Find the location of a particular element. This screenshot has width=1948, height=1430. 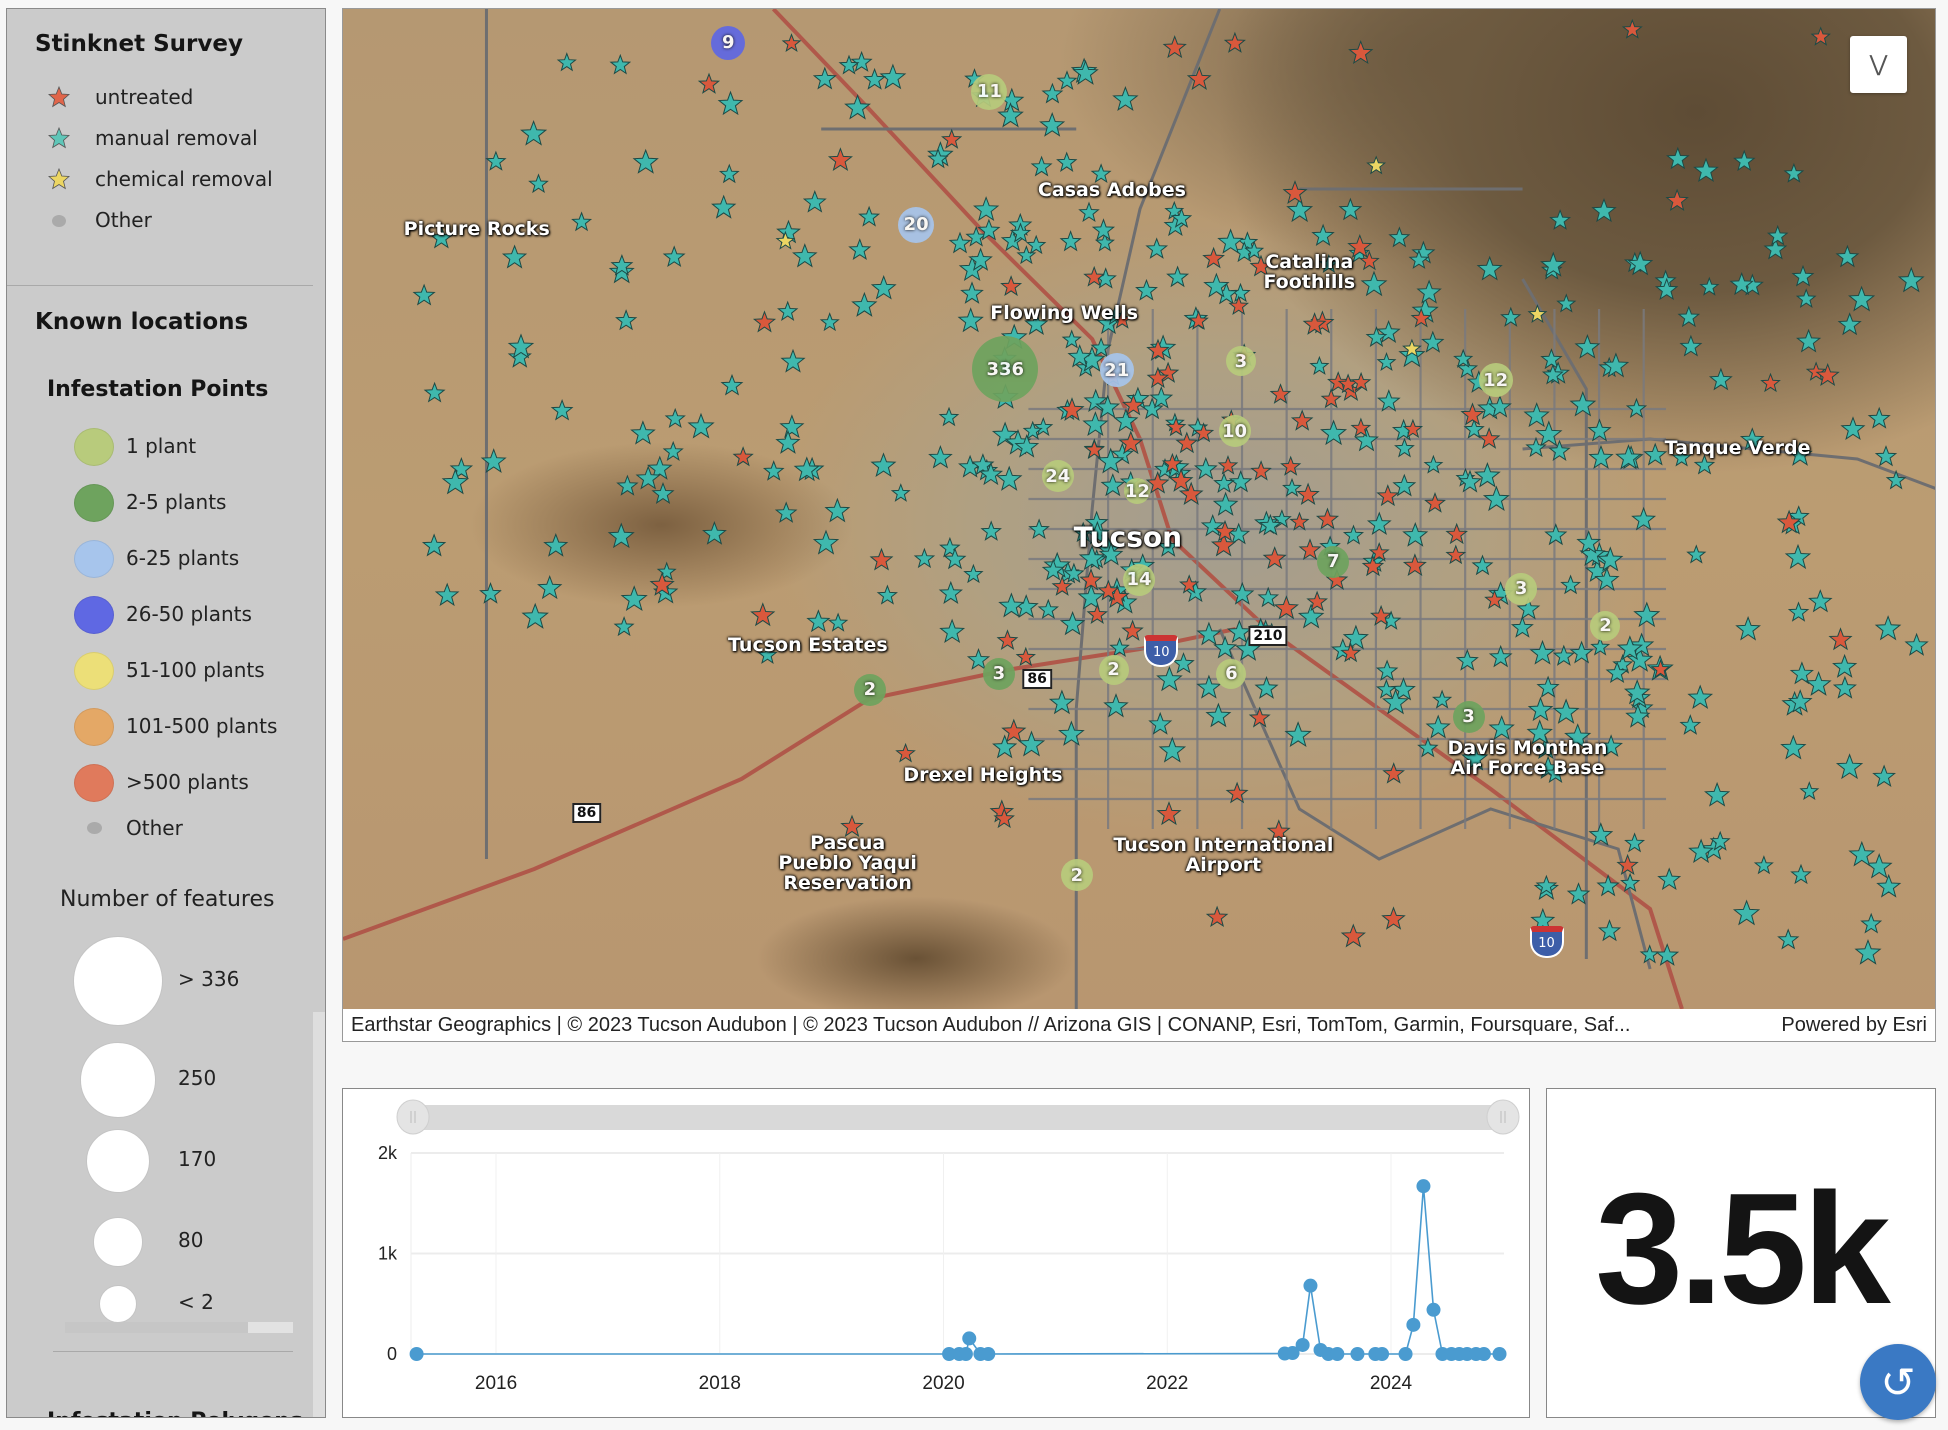

time-range-slider-track is located at coordinates (958, 1117).